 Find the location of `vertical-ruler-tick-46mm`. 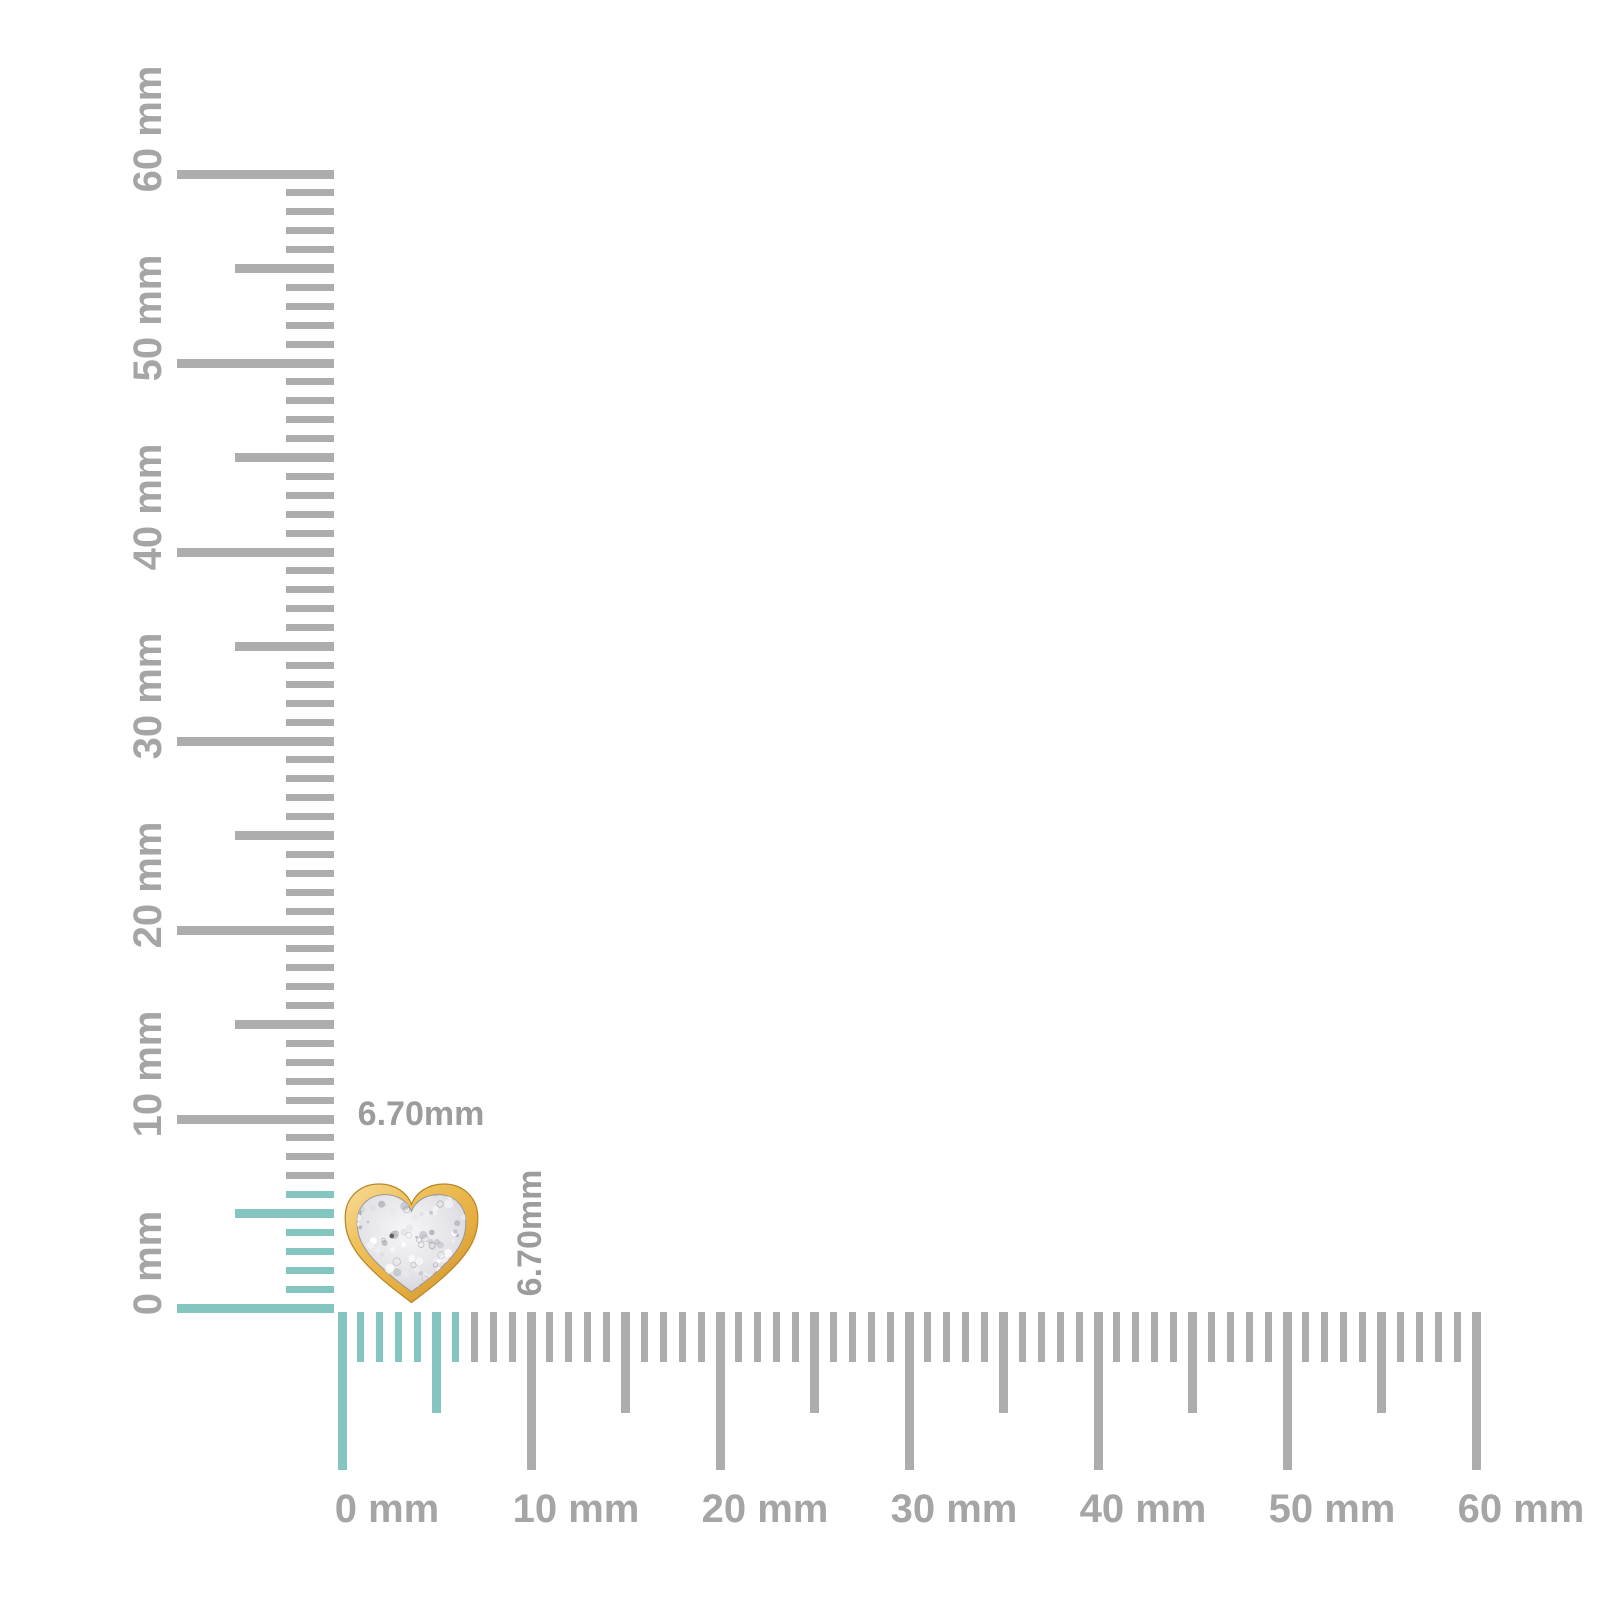

vertical-ruler-tick-46mm is located at coordinates (310, 439).